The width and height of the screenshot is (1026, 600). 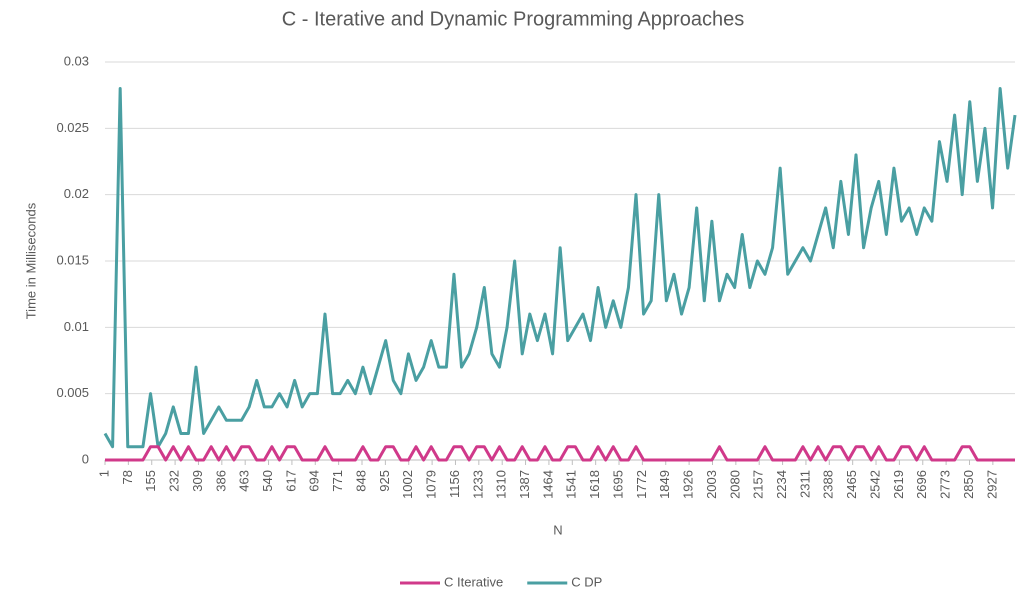 I want to click on y-tick-label: 0.025, so click(x=72, y=127).